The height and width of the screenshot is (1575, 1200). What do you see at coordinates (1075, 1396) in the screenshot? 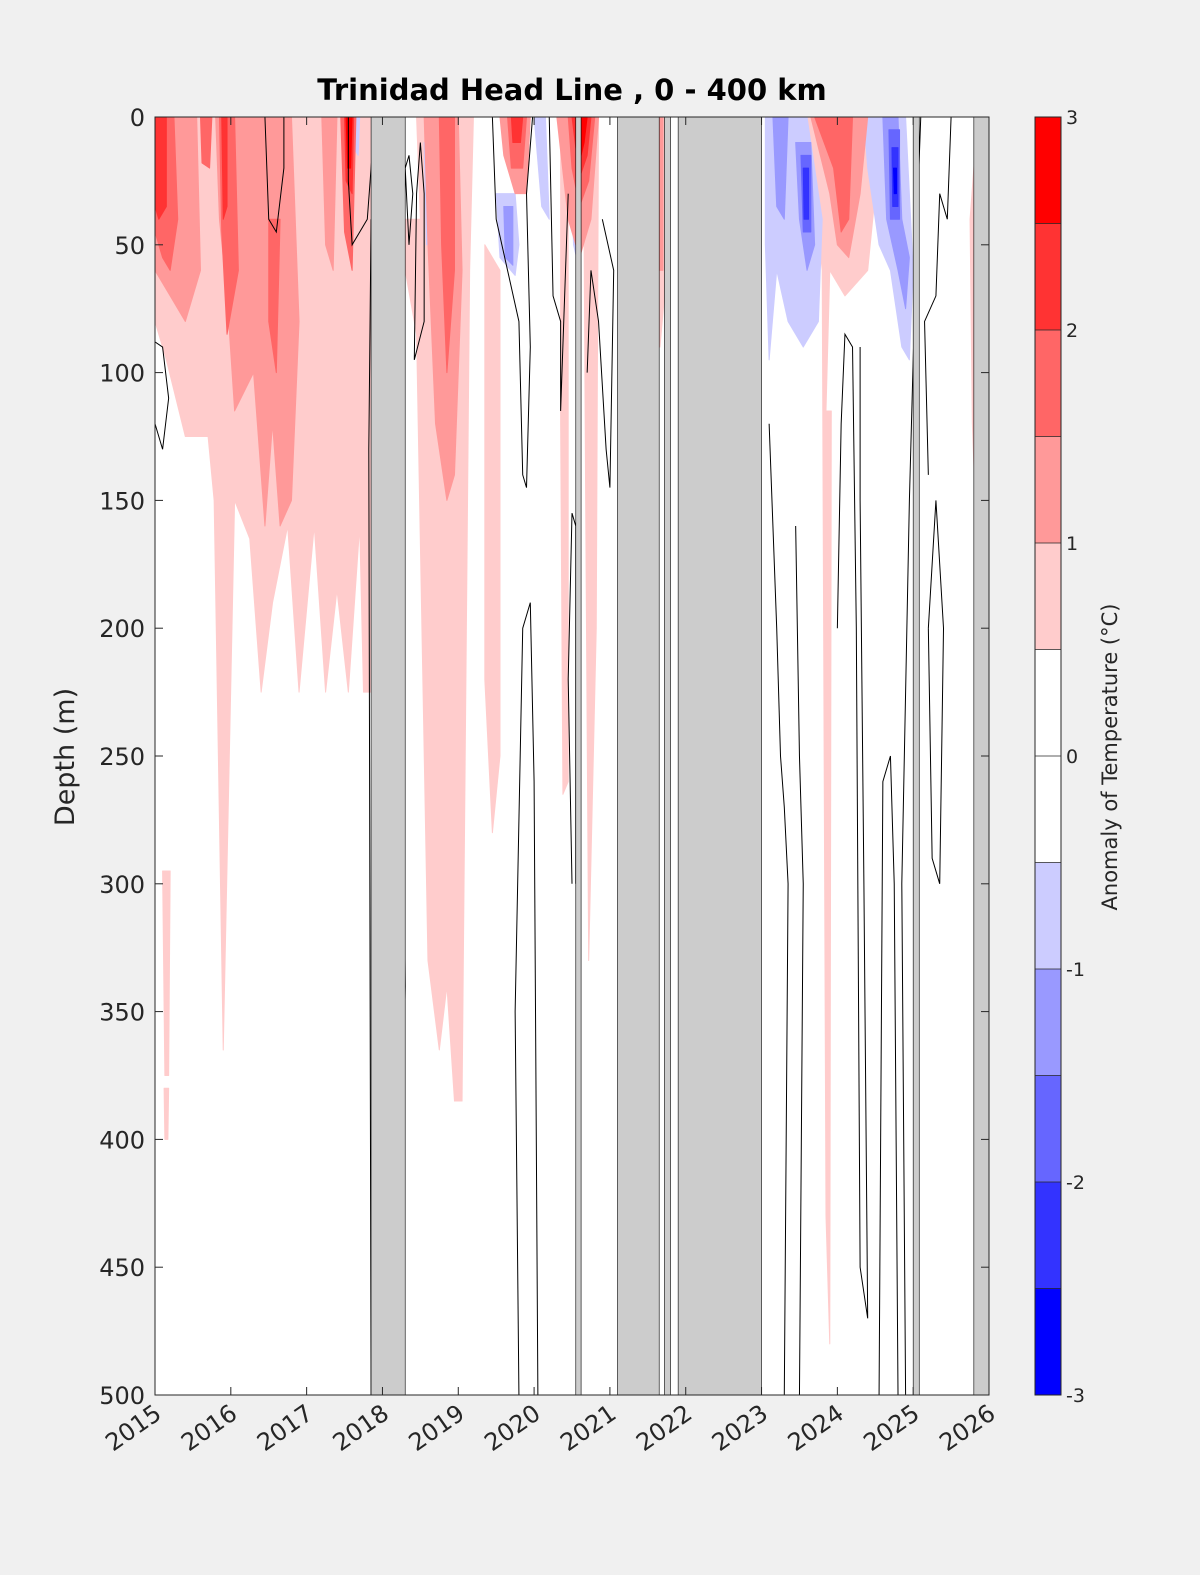
I see `colorbar-tick-label: -3` at bounding box center [1075, 1396].